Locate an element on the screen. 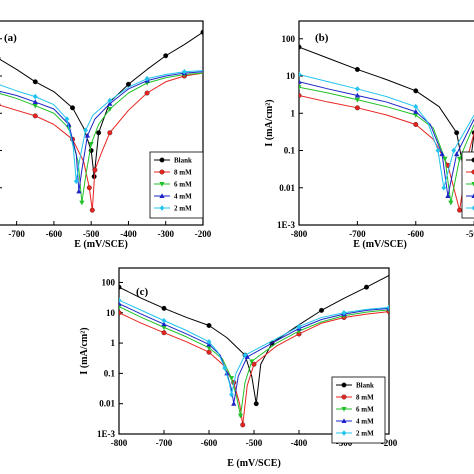 This screenshot has height=474, width=474. x-tick-label: -400 is located at coordinates (299, 443).